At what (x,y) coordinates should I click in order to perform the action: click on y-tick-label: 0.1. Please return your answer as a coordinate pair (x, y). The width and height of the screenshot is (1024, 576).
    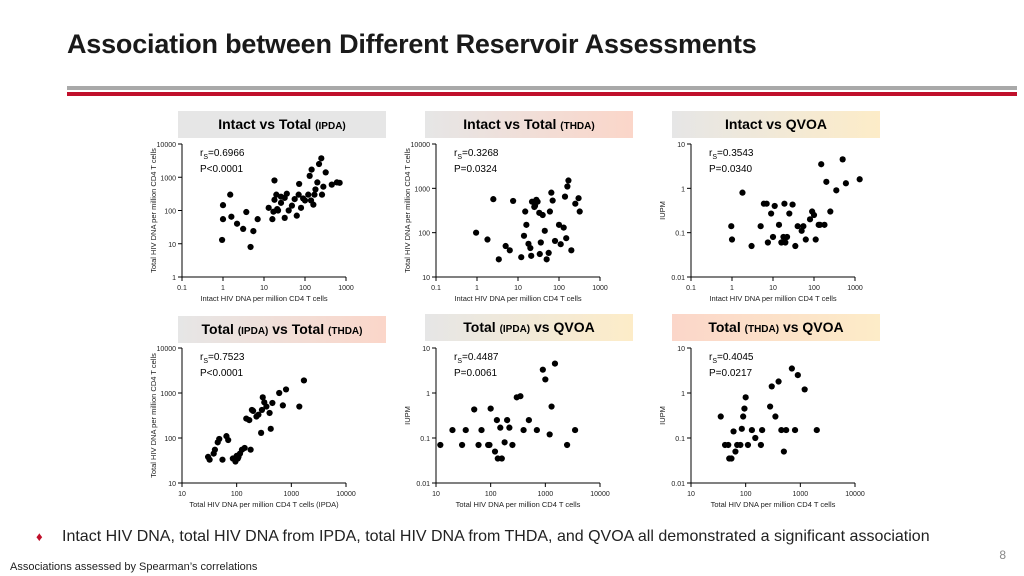
    Looking at the image, I should click on (425, 439).